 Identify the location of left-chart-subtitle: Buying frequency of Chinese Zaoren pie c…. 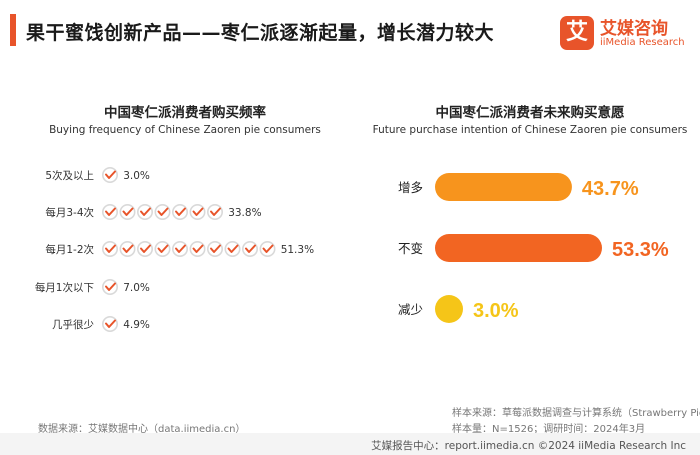
(185, 130).